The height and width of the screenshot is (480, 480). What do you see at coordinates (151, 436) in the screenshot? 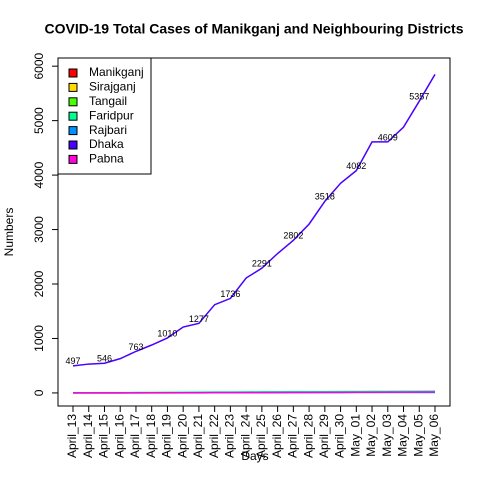
I see `x-tick-label: April_18` at bounding box center [151, 436].